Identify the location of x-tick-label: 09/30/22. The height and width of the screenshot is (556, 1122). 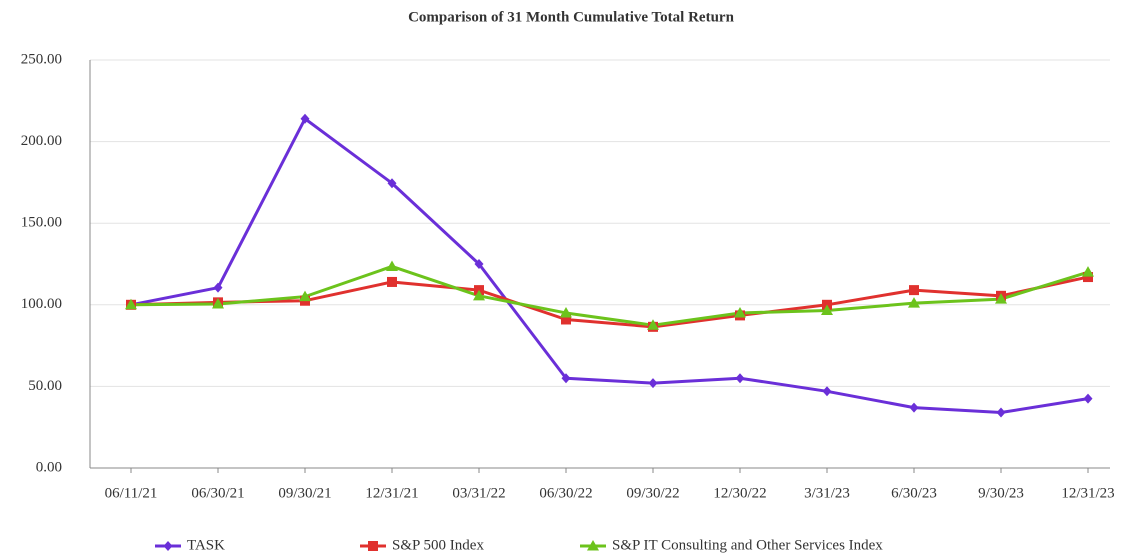
(652, 493).